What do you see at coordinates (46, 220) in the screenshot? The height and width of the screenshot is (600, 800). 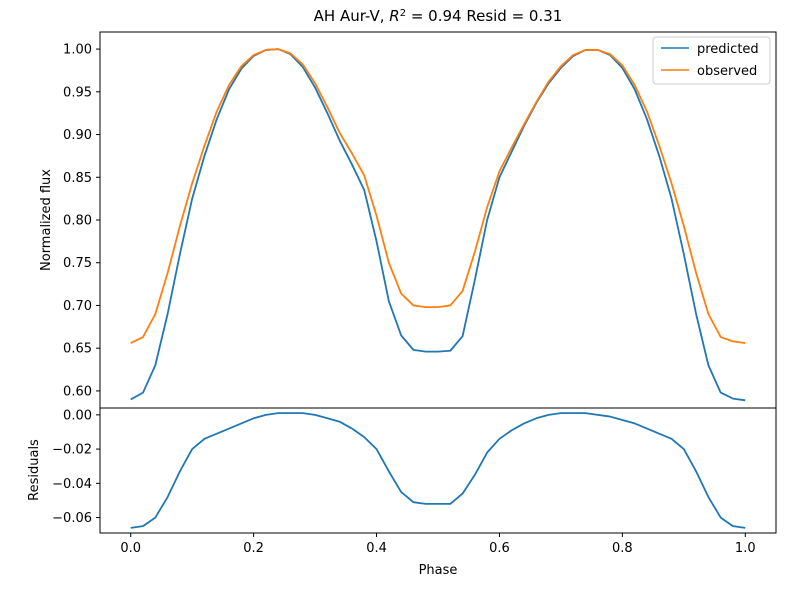 I see `top-y-axis-label: Normalized flux` at bounding box center [46, 220].